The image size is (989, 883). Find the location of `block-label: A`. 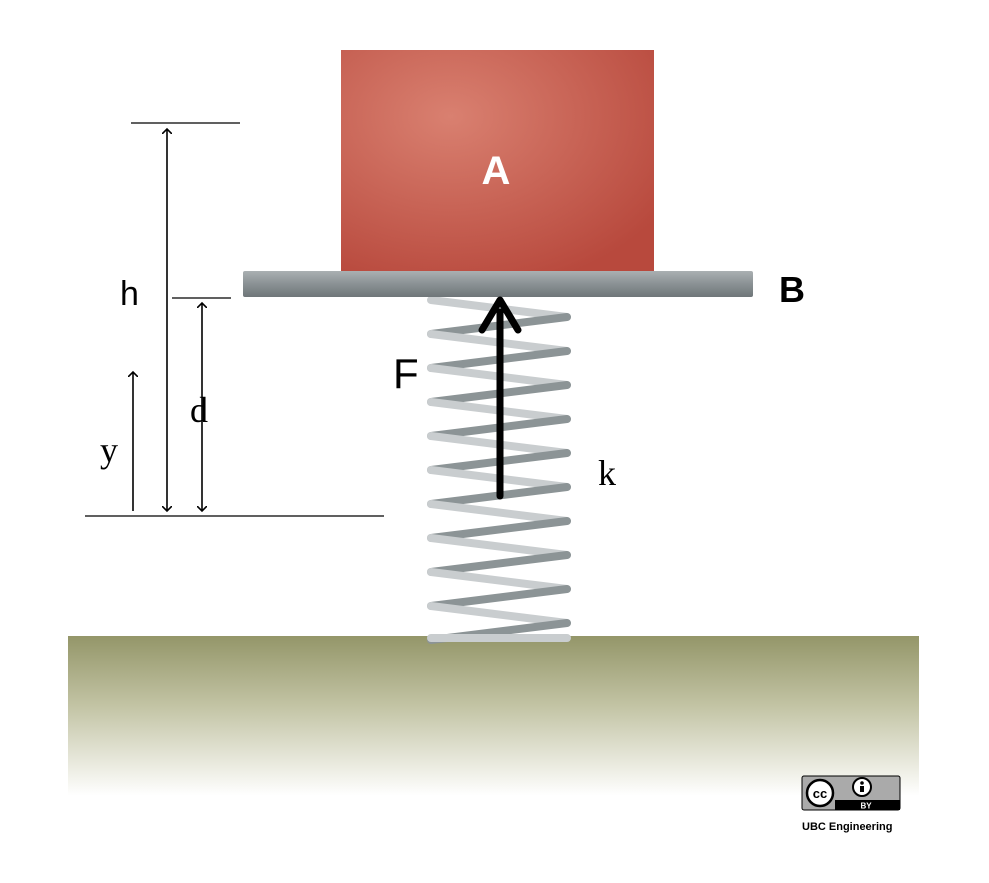

block-label: A is located at coordinates (496, 171).